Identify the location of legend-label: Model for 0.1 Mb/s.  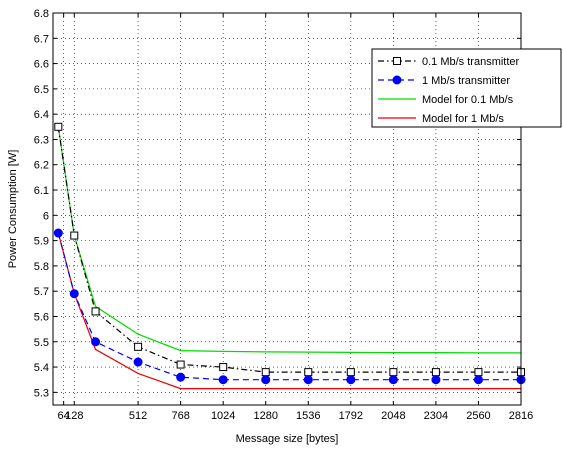
(468, 100).